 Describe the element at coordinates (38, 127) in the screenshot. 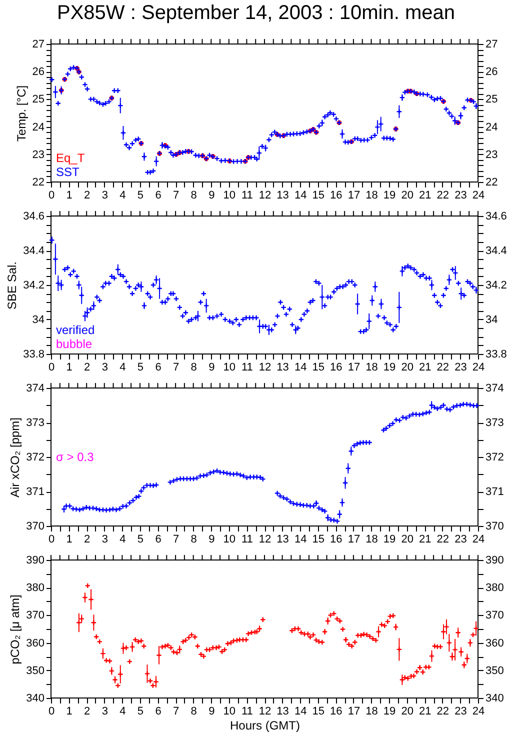

I see `y-tick-label: 24` at that location.